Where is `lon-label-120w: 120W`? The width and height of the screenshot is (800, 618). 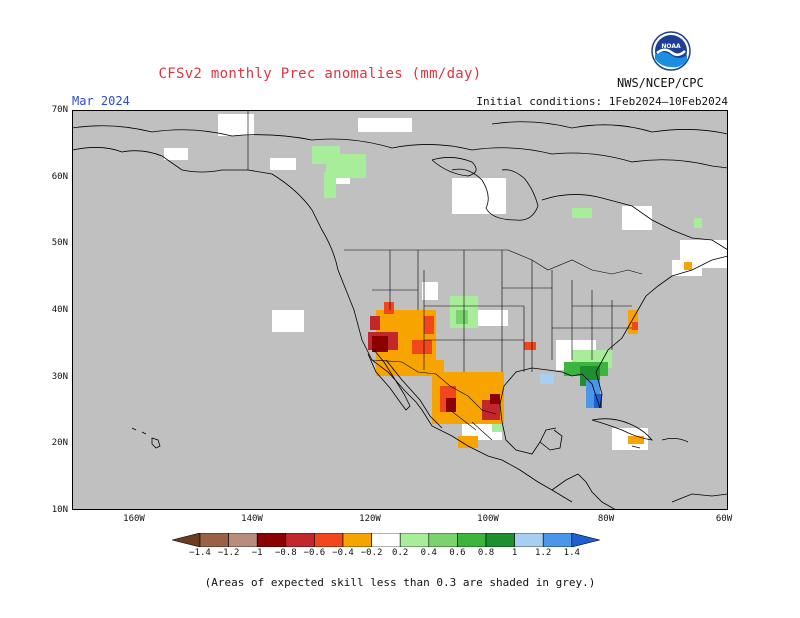
lon-label-120w: 120W is located at coordinates (370, 519).